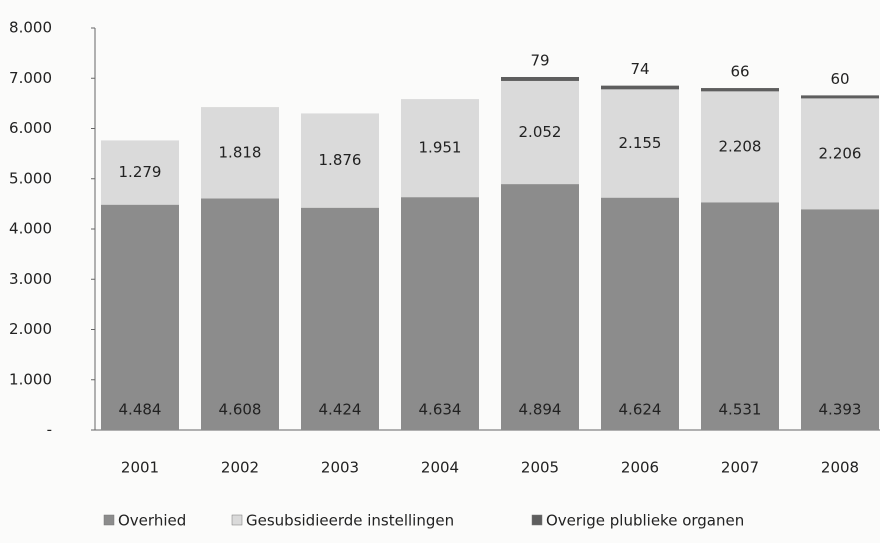 The width and height of the screenshot is (880, 543). I want to click on x-tick-label: 2005, so click(540, 468).